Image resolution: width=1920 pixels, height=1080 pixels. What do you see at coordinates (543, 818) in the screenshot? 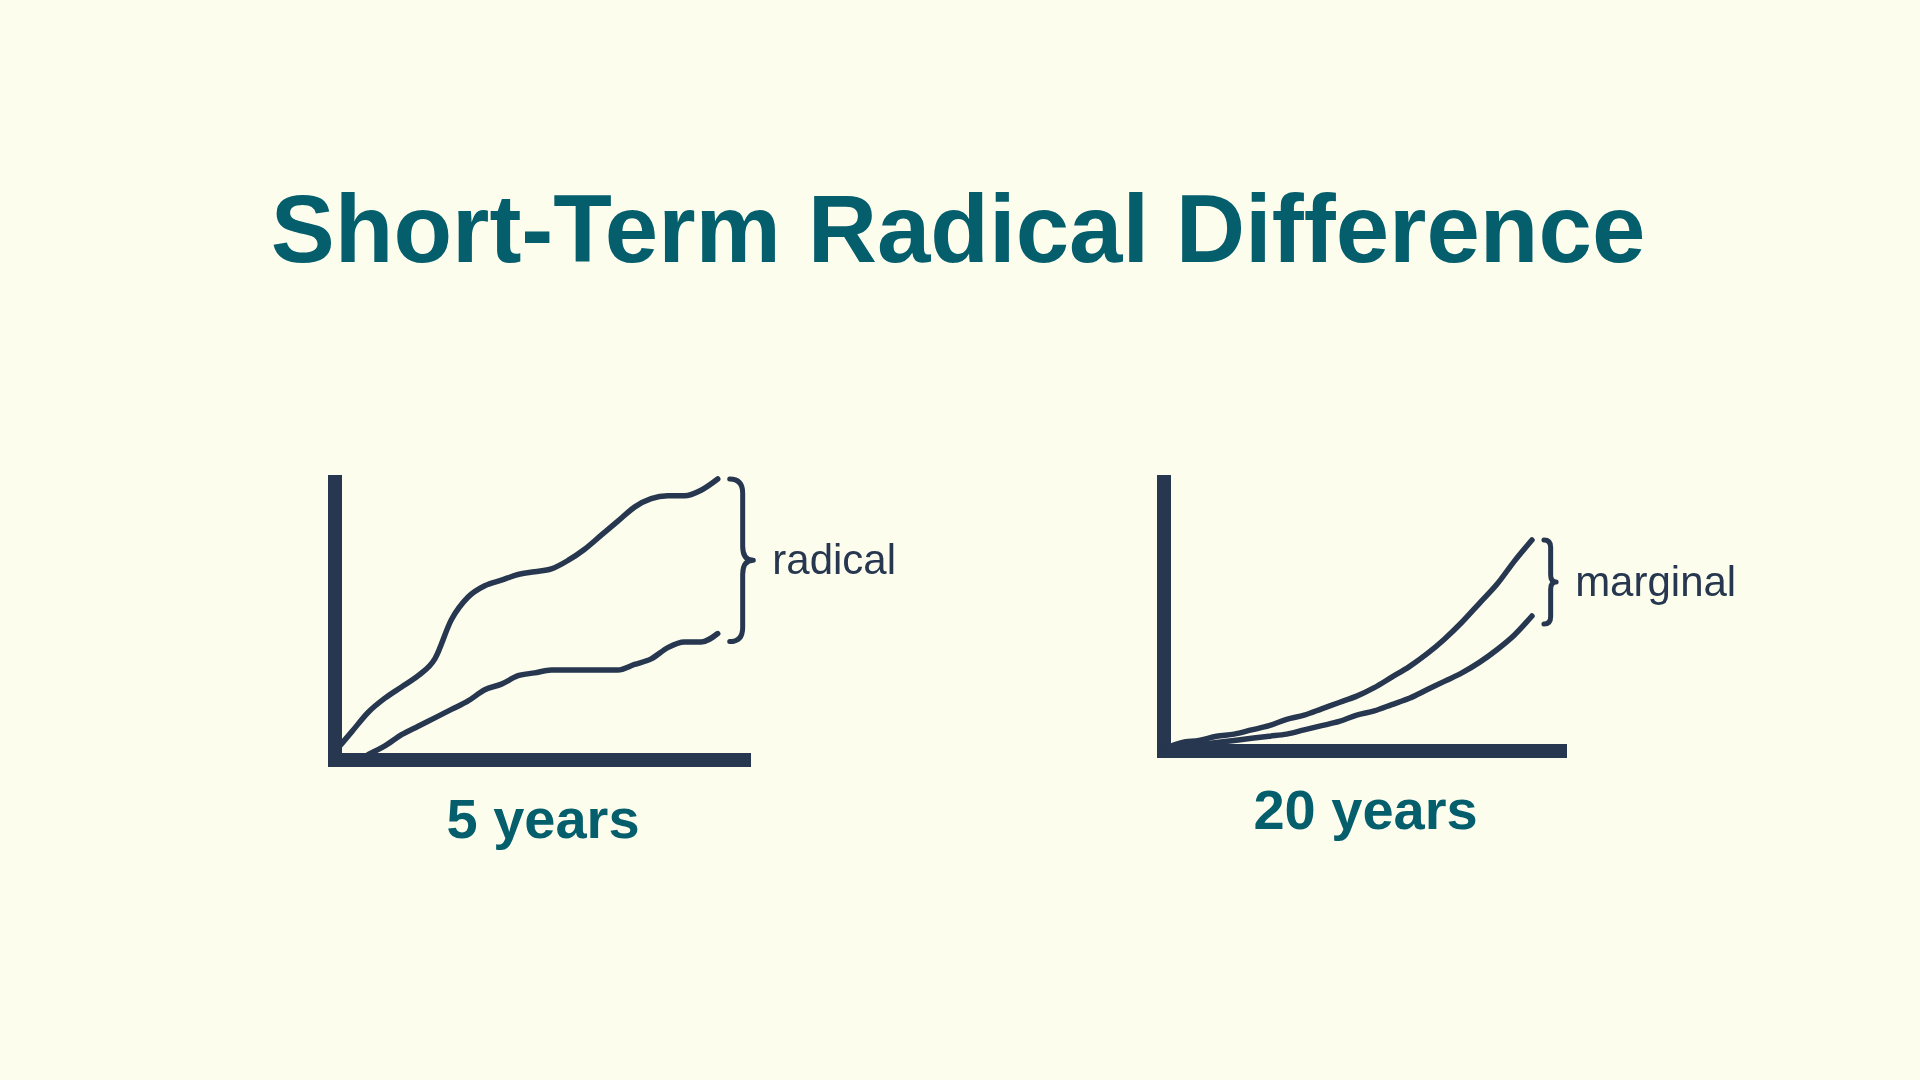
I see `x-axis-title: 5 years` at bounding box center [543, 818].